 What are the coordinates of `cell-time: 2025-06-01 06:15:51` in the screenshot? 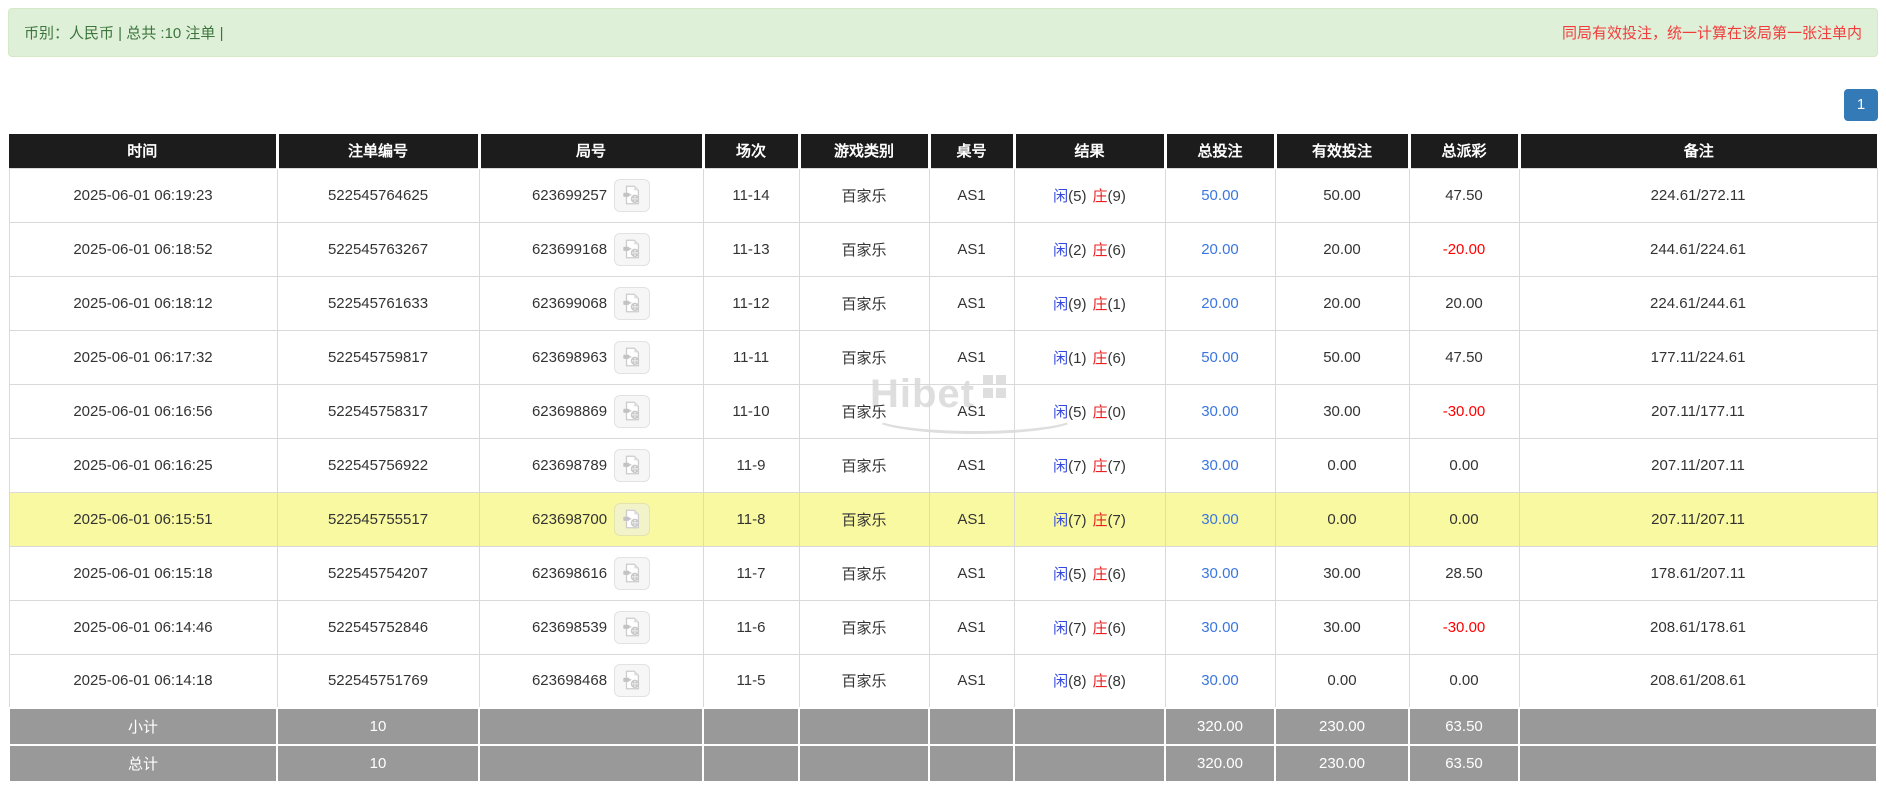 It's located at (143, 519).